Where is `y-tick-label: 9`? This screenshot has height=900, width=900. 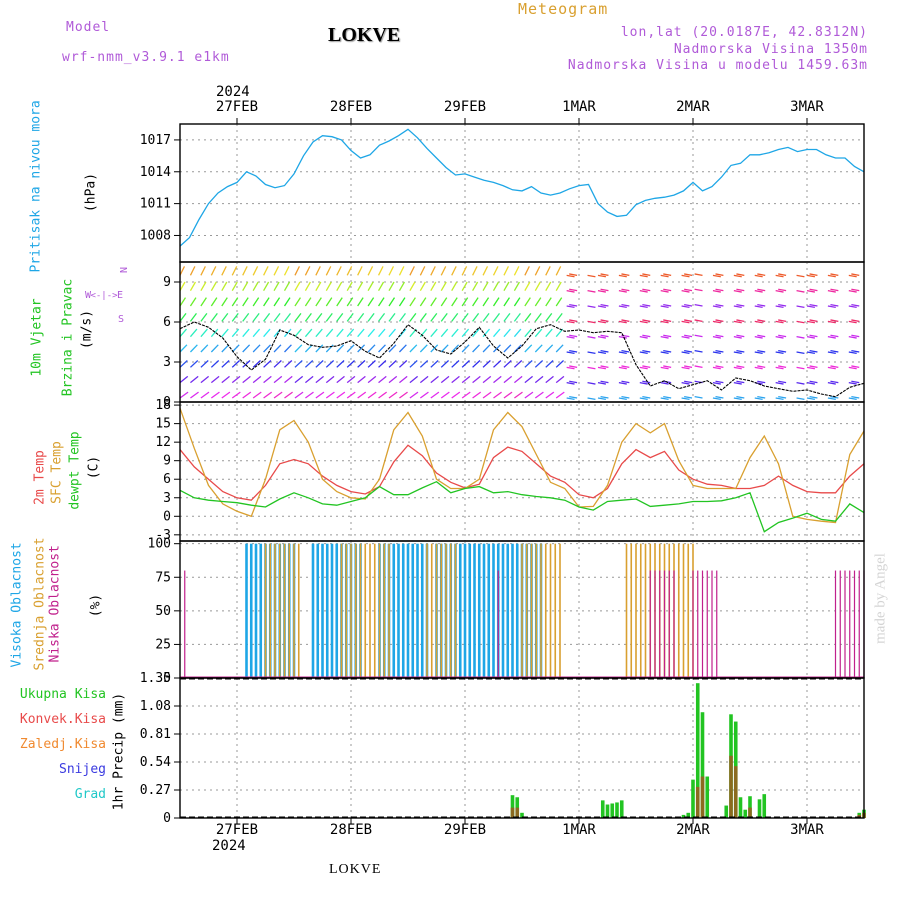 y-tick-label: 9 is located at coordinates (167, 461).